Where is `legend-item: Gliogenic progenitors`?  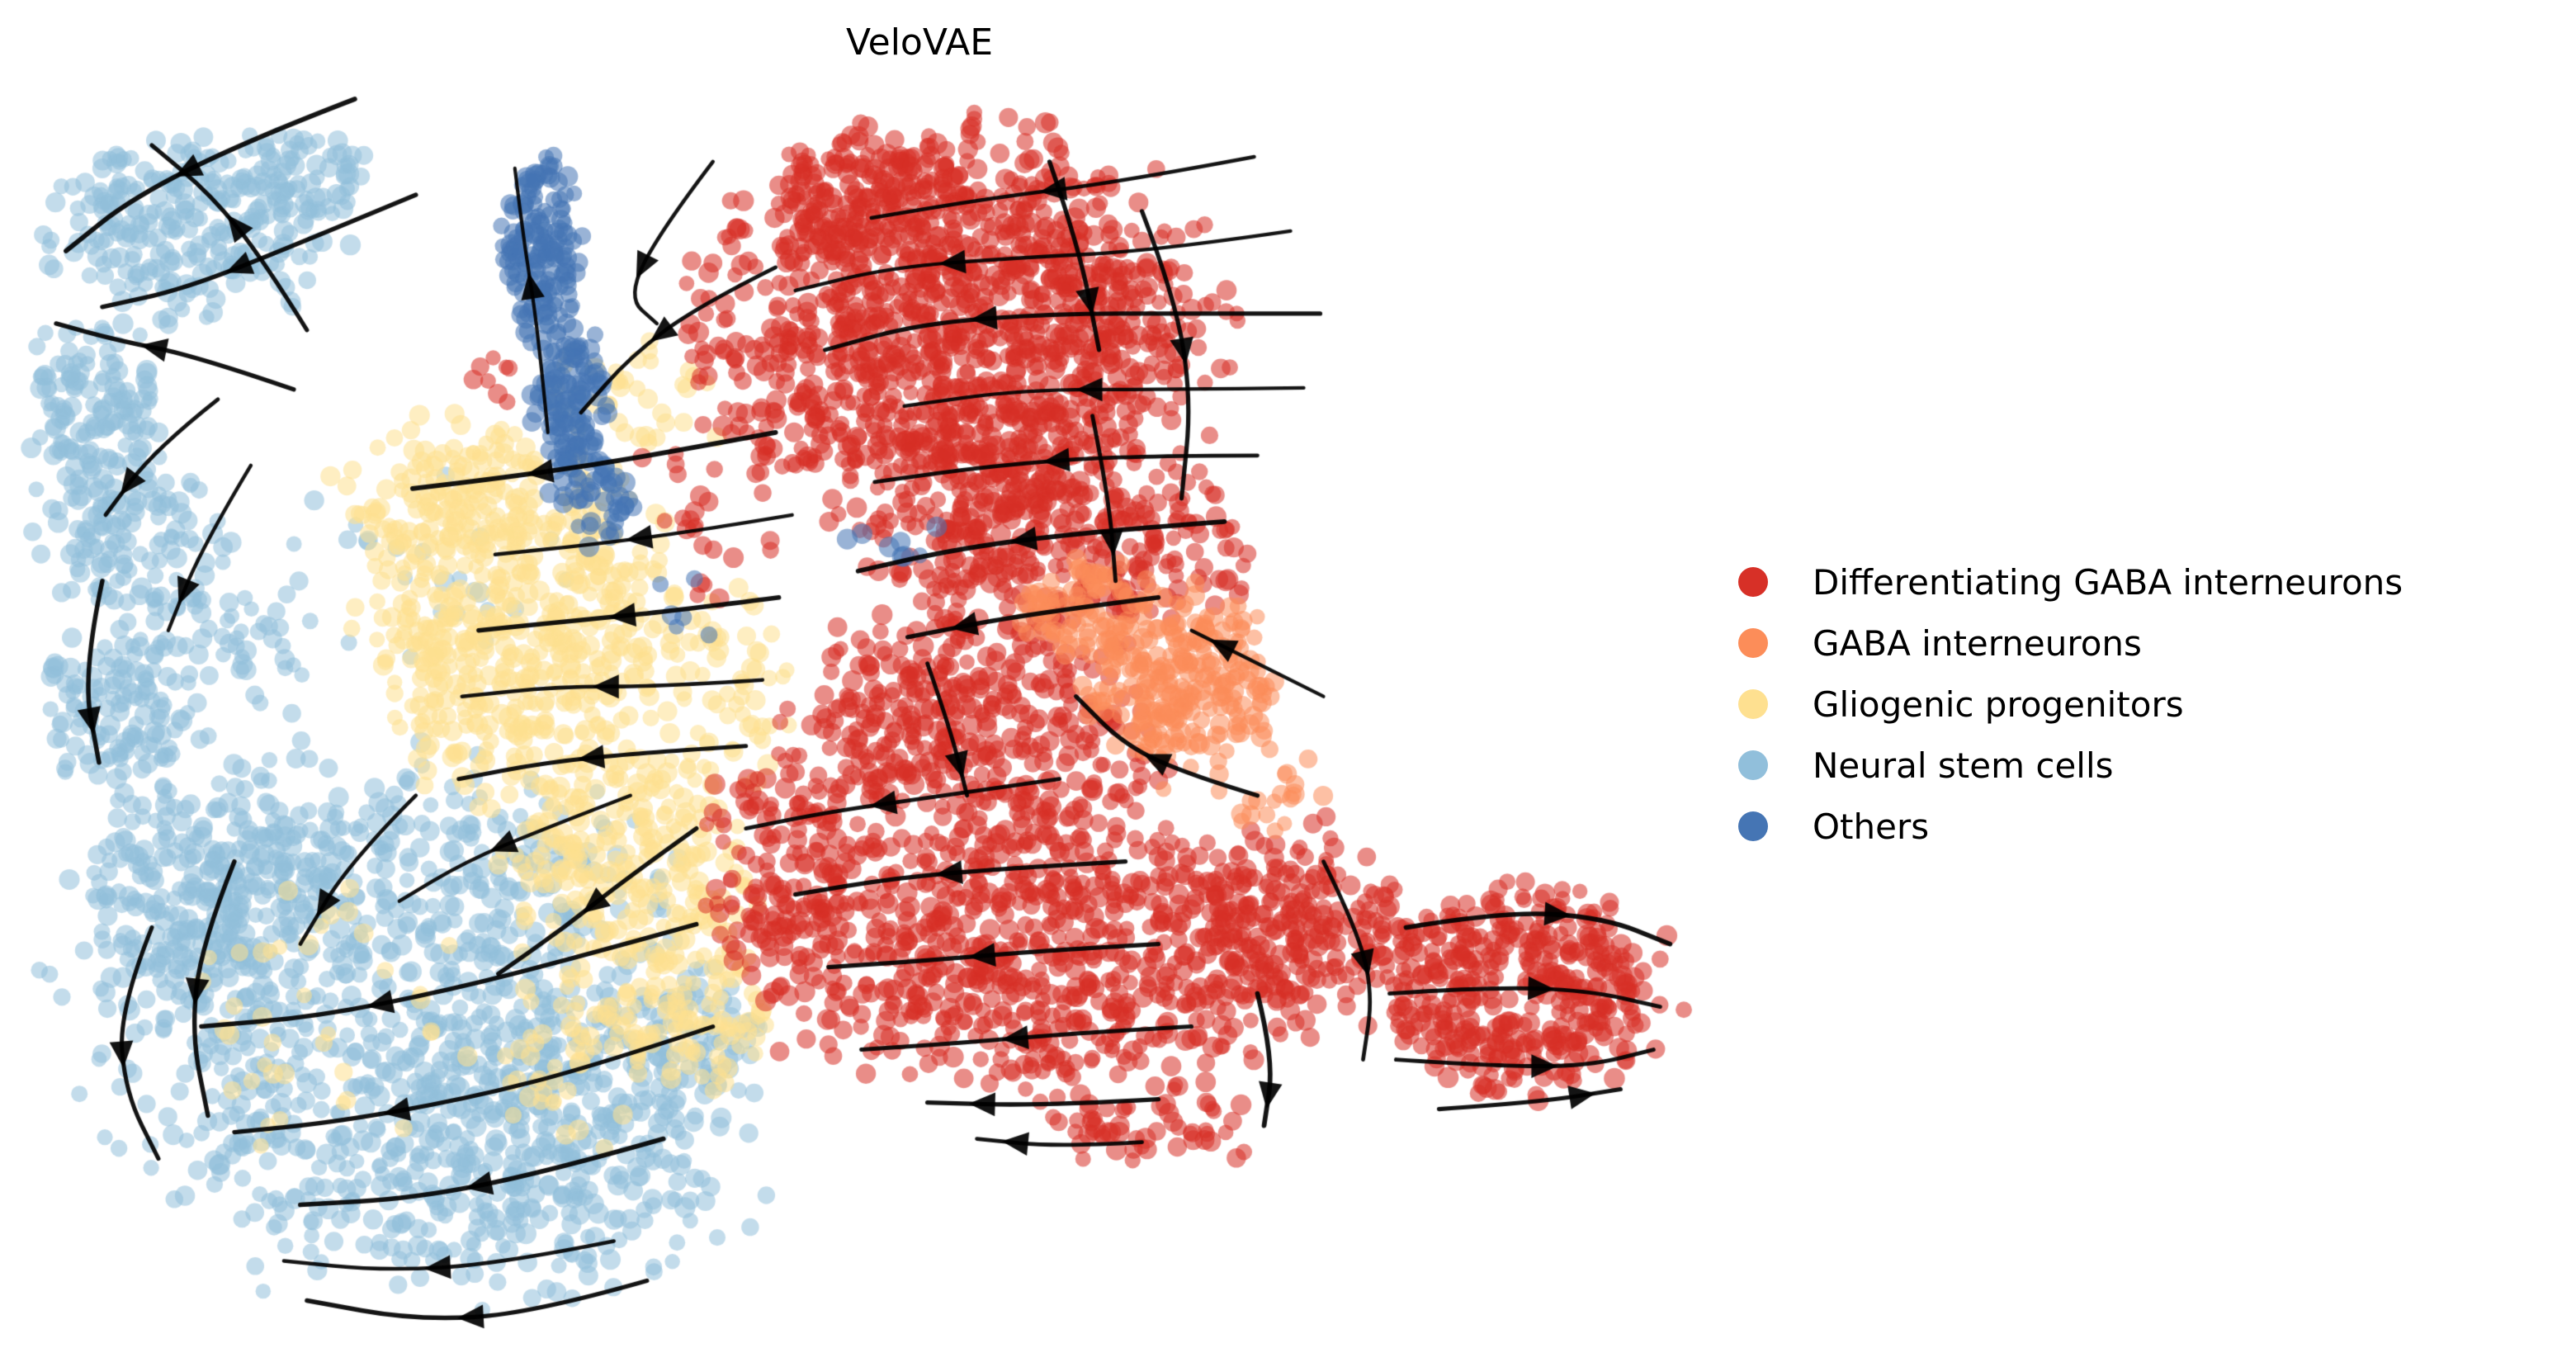
legend-item: Gliogenic progenitors is located at coordinates (2070, 704).